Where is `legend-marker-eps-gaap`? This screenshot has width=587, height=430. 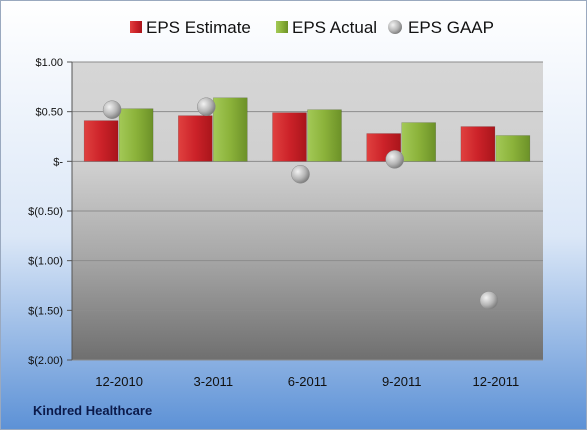
legend-marker-eps-gaap is located at coordinates (395, 27).